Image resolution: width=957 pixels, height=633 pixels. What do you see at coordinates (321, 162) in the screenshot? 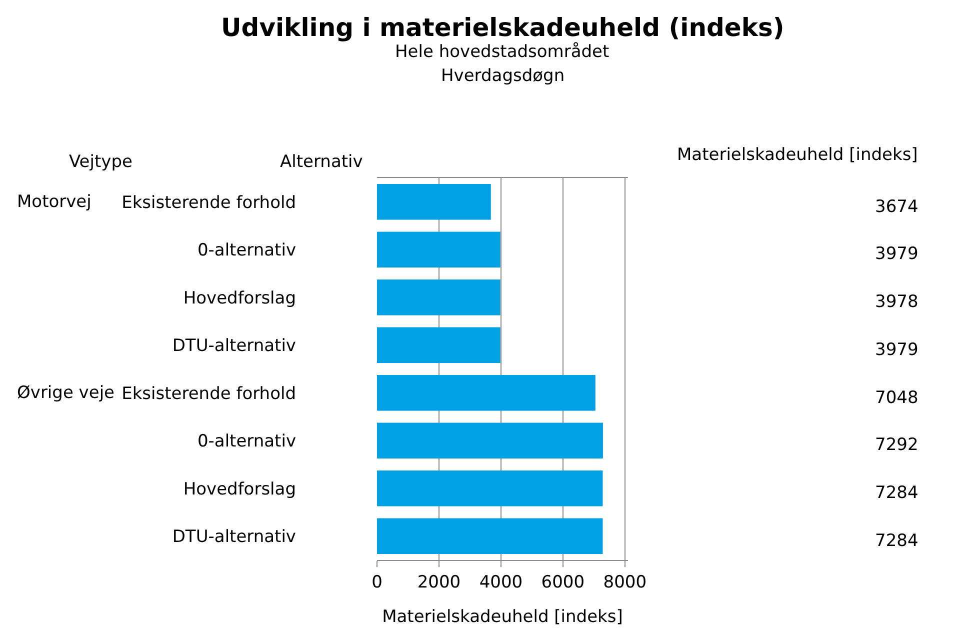
I see `text: Alternativ` at bounding box center [321, 162].